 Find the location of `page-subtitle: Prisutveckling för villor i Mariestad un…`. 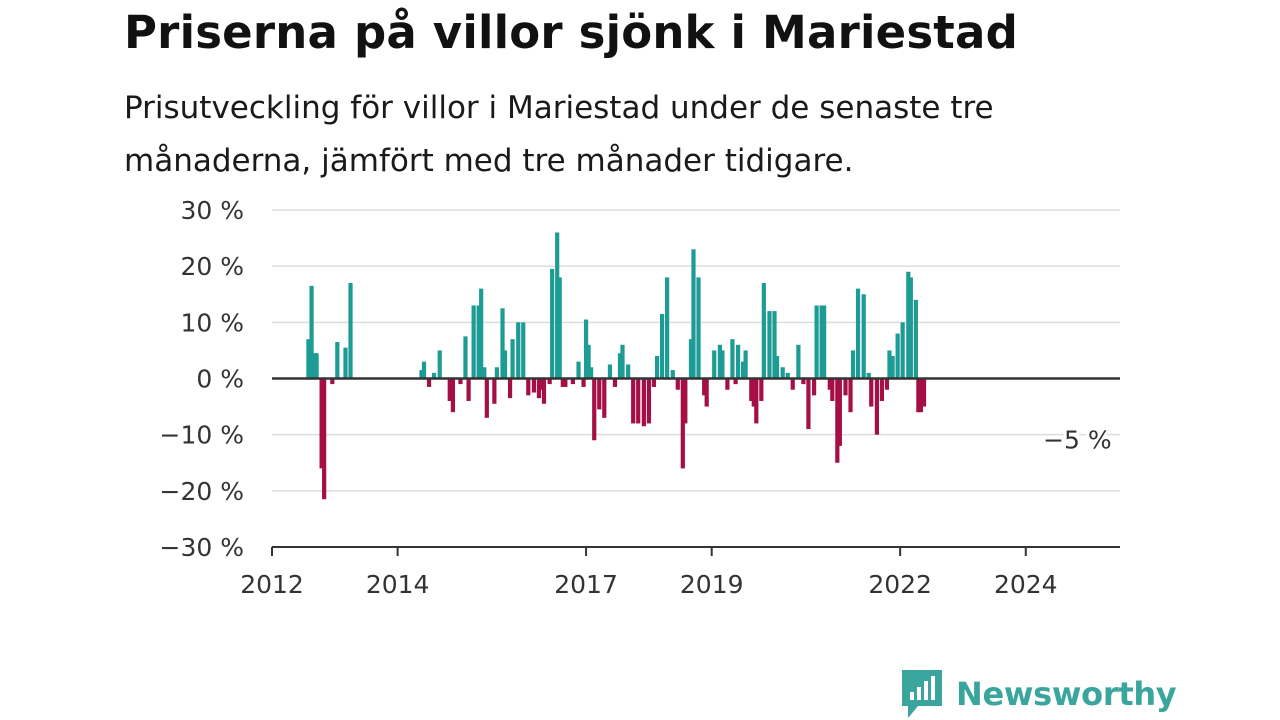

page-subtitle: Prisutveckling för villor i Mariestad un… is located at coordinates (559, 134).